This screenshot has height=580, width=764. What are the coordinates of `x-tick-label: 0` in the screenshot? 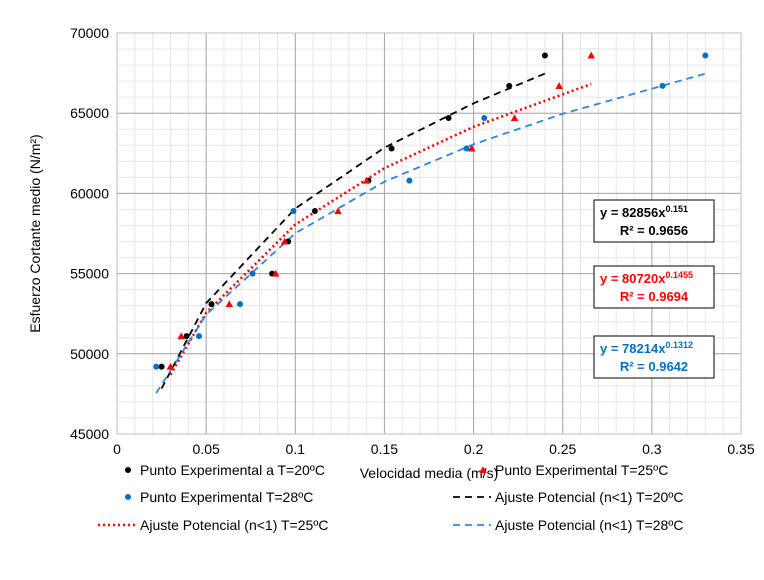 It's located at (117, 449).